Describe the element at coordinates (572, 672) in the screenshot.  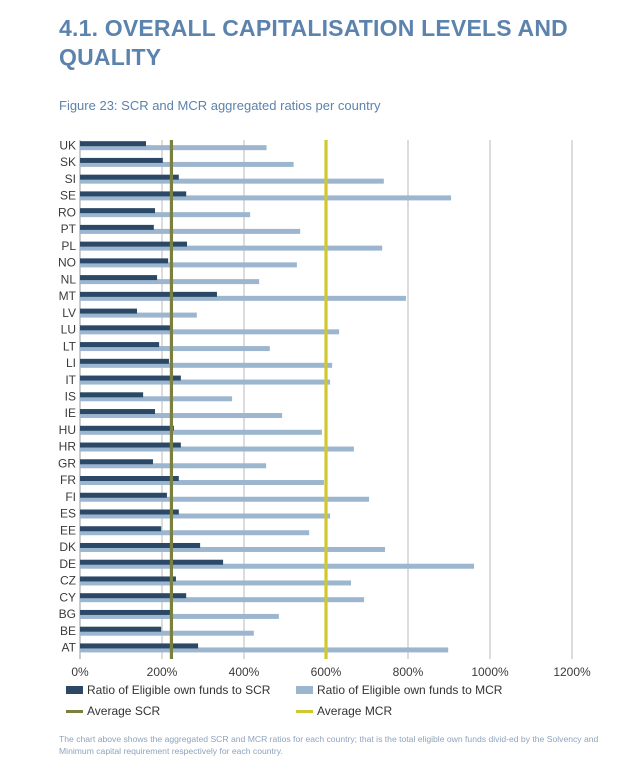
I see `x-tick-label: 1200%` at that location.